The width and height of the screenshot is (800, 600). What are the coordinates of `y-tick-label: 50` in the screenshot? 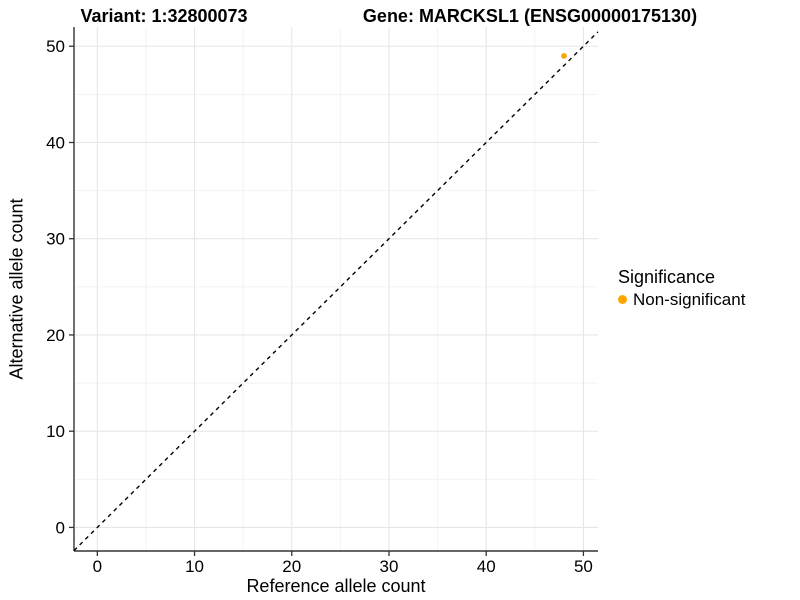 It's located at (55, 46).